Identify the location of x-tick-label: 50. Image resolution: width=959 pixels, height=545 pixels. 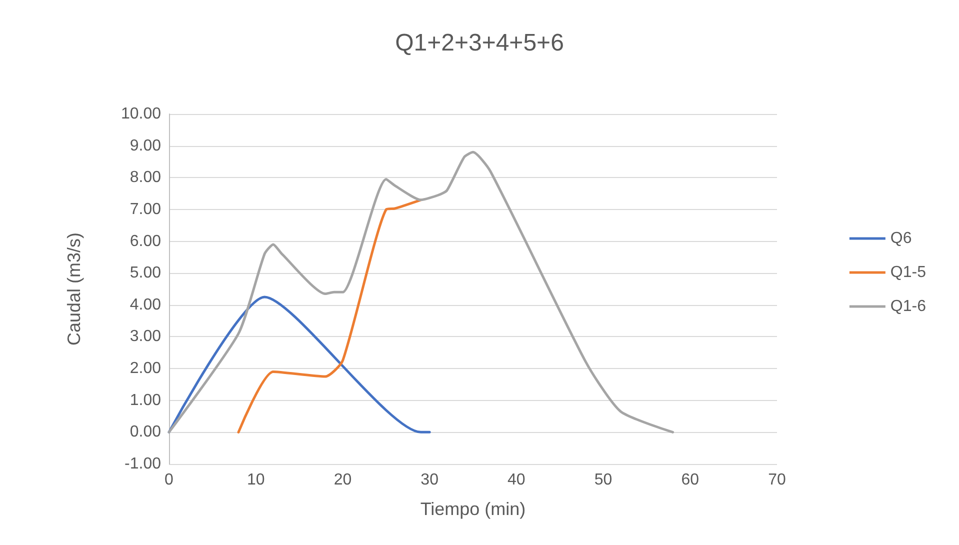
(603, 480).